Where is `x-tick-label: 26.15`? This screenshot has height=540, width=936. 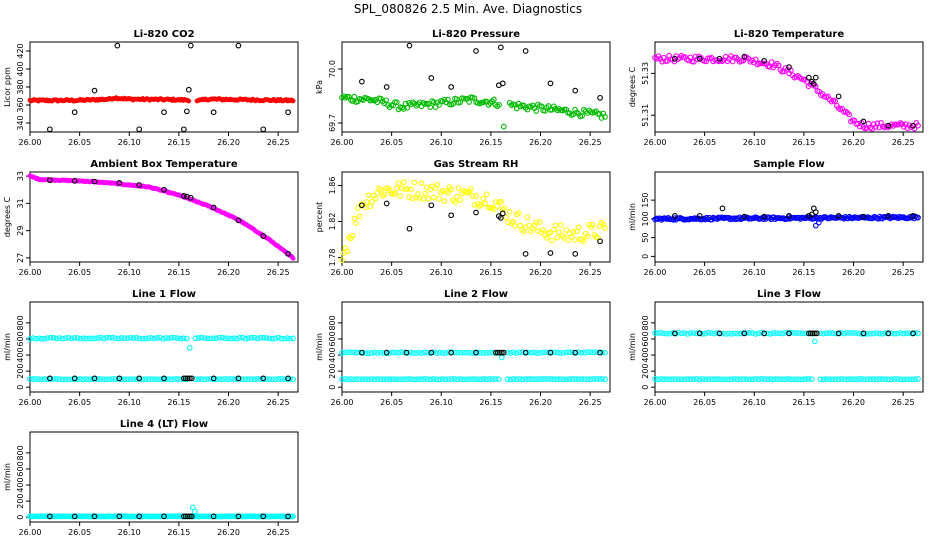 x-tick-label: 26.15 is located at coordinates (490, 142).